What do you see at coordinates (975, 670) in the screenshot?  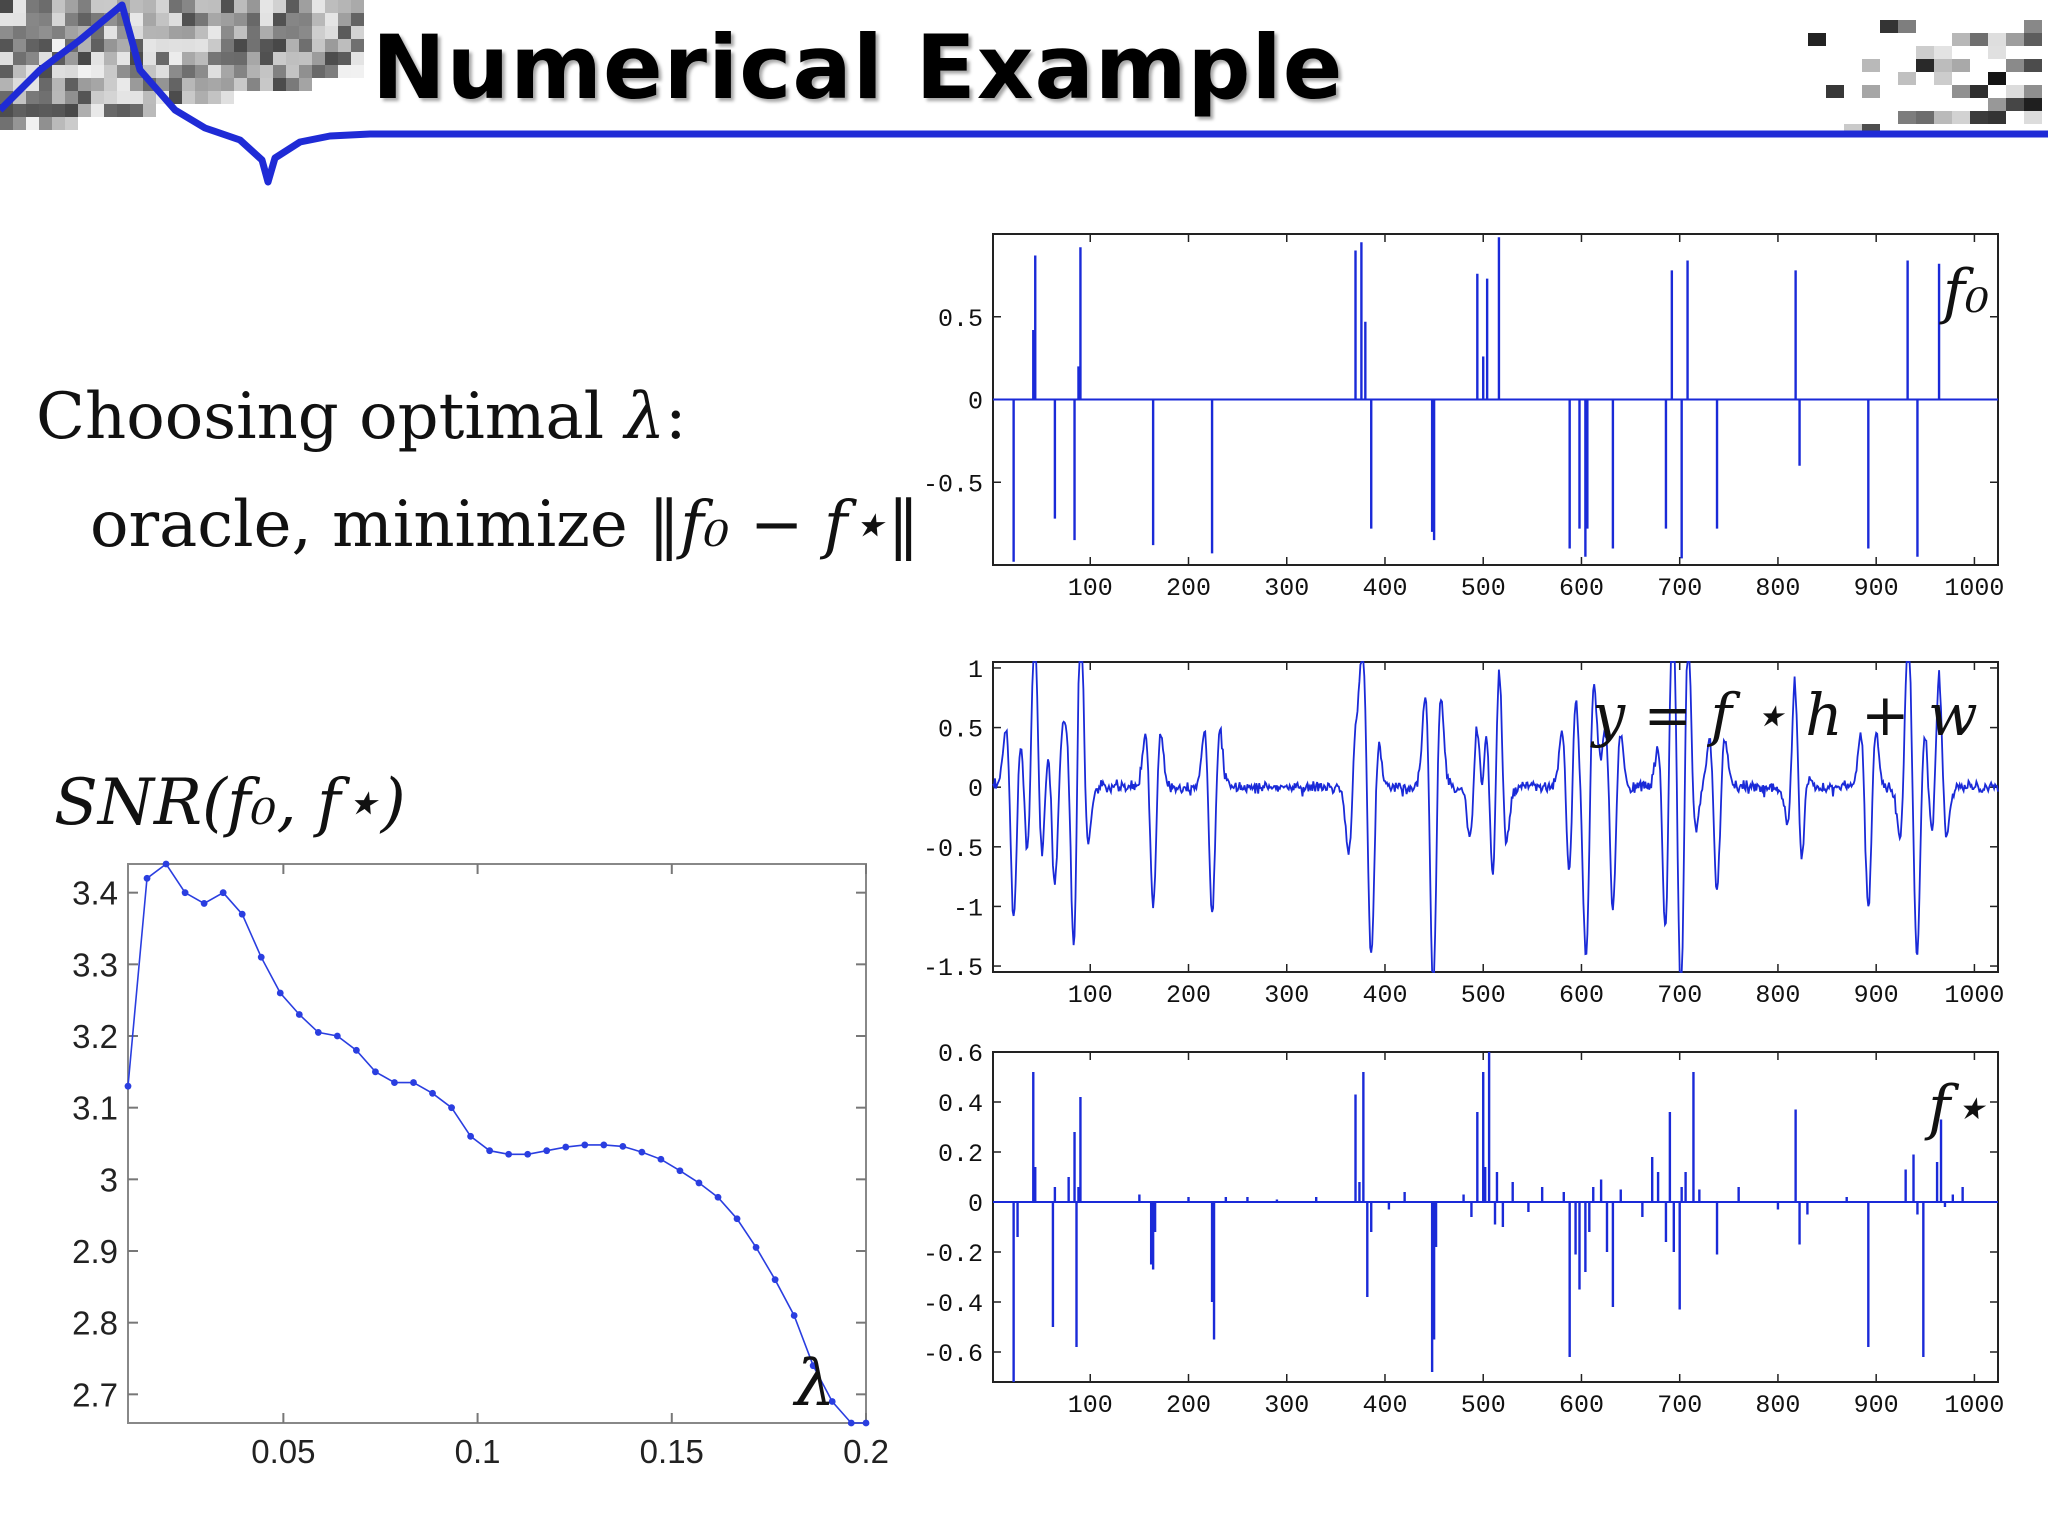 I see `y-tick-label: 1` at bounding box center [975, 670].